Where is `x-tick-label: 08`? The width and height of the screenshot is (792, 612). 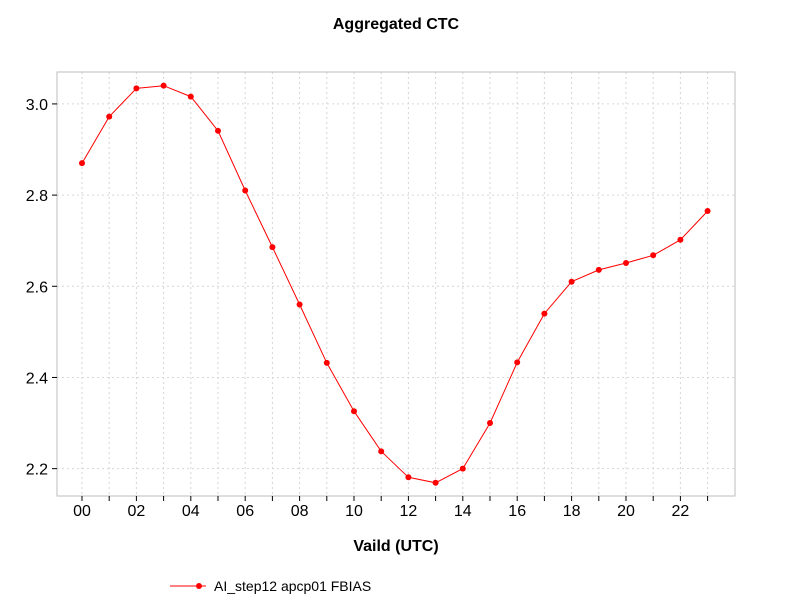 x-tick-label: 08 is located at coordinates (300, 511).